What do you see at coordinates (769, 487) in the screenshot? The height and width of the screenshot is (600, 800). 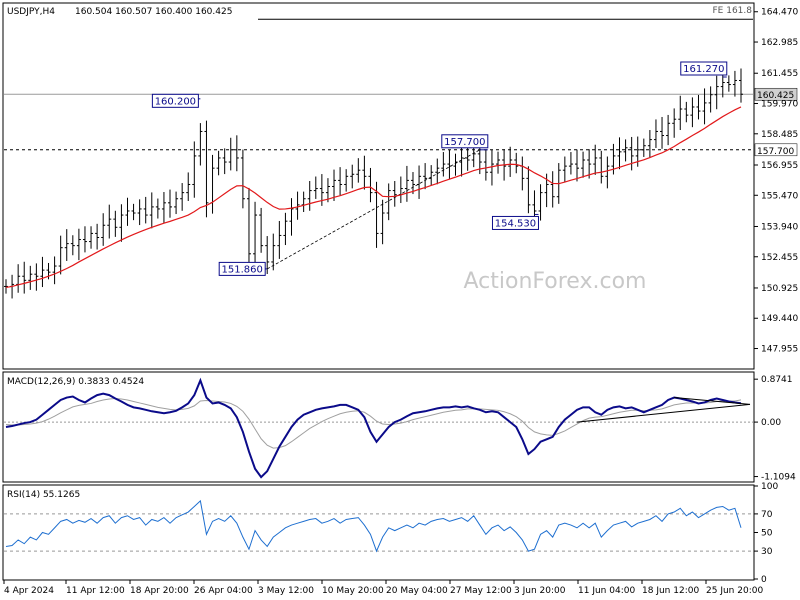 I see `rsi-axis-label: 100` at bounding box center [769, 487].